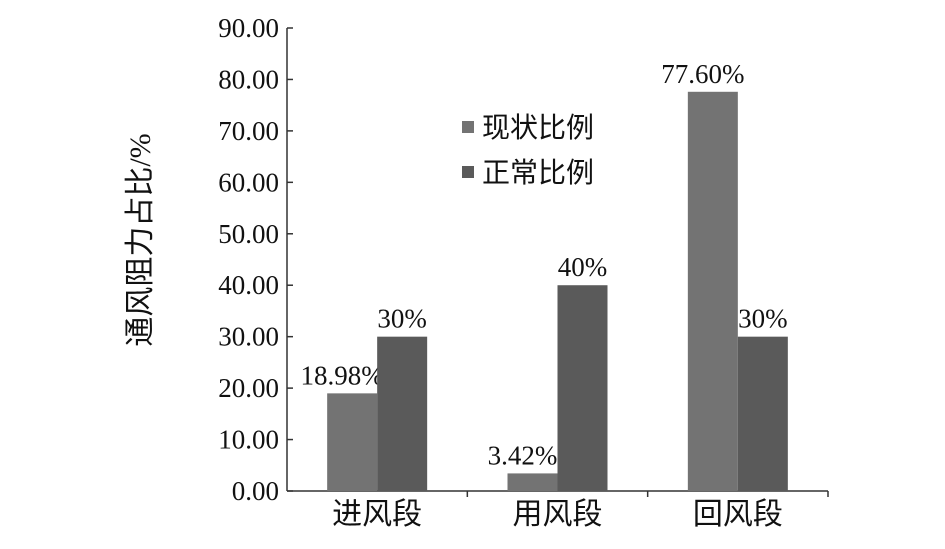 The height and width of the screenshot is (549, 945). I want to click on x-tick-label: 进风段, so click(377, 514).